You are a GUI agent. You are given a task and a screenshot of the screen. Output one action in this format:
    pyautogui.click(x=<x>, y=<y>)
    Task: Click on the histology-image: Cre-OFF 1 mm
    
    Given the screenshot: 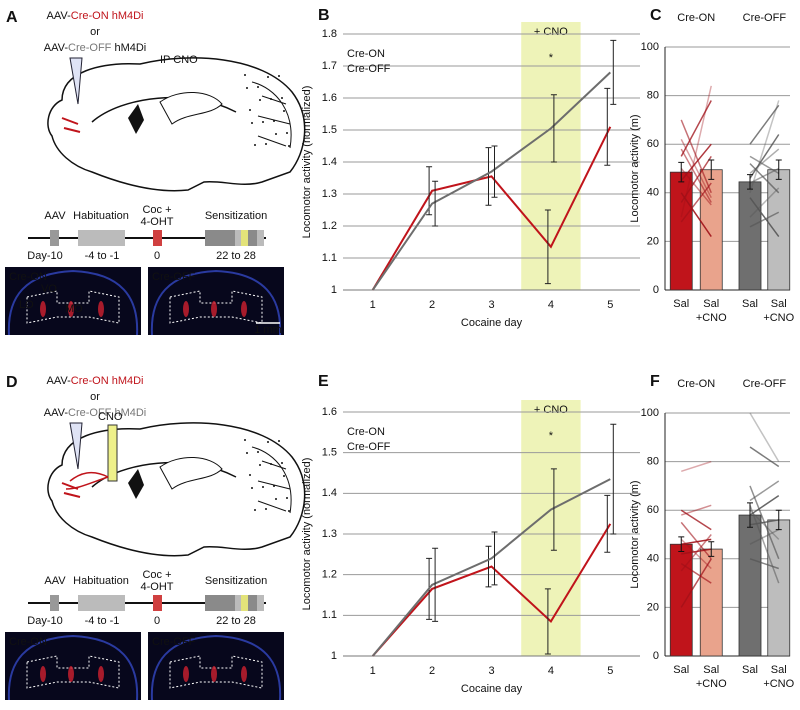 What is the action you would take?
    pyautogui.click(x=216, y=301)
    